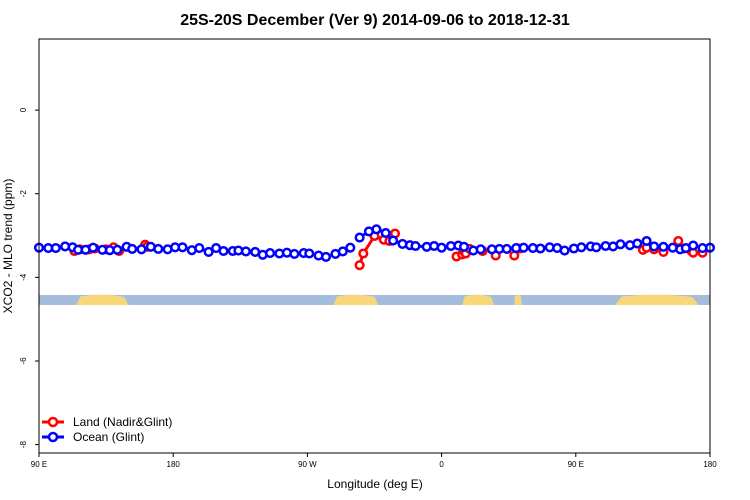 The width and height of the screenshot is (750, 500). Describe the element at coordinates (307, 464) in the screenshot. I see `x-tick-label: 90 W` at that location.